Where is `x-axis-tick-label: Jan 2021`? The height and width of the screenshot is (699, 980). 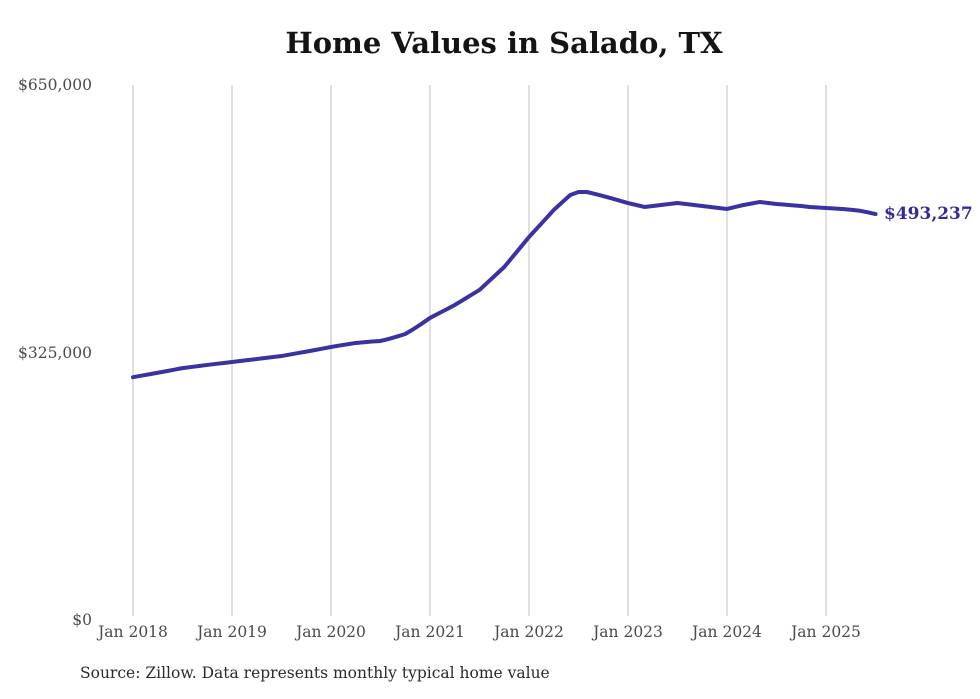
x-axis-tick-label: Jan 2021 is located at coordinates (430, 632).